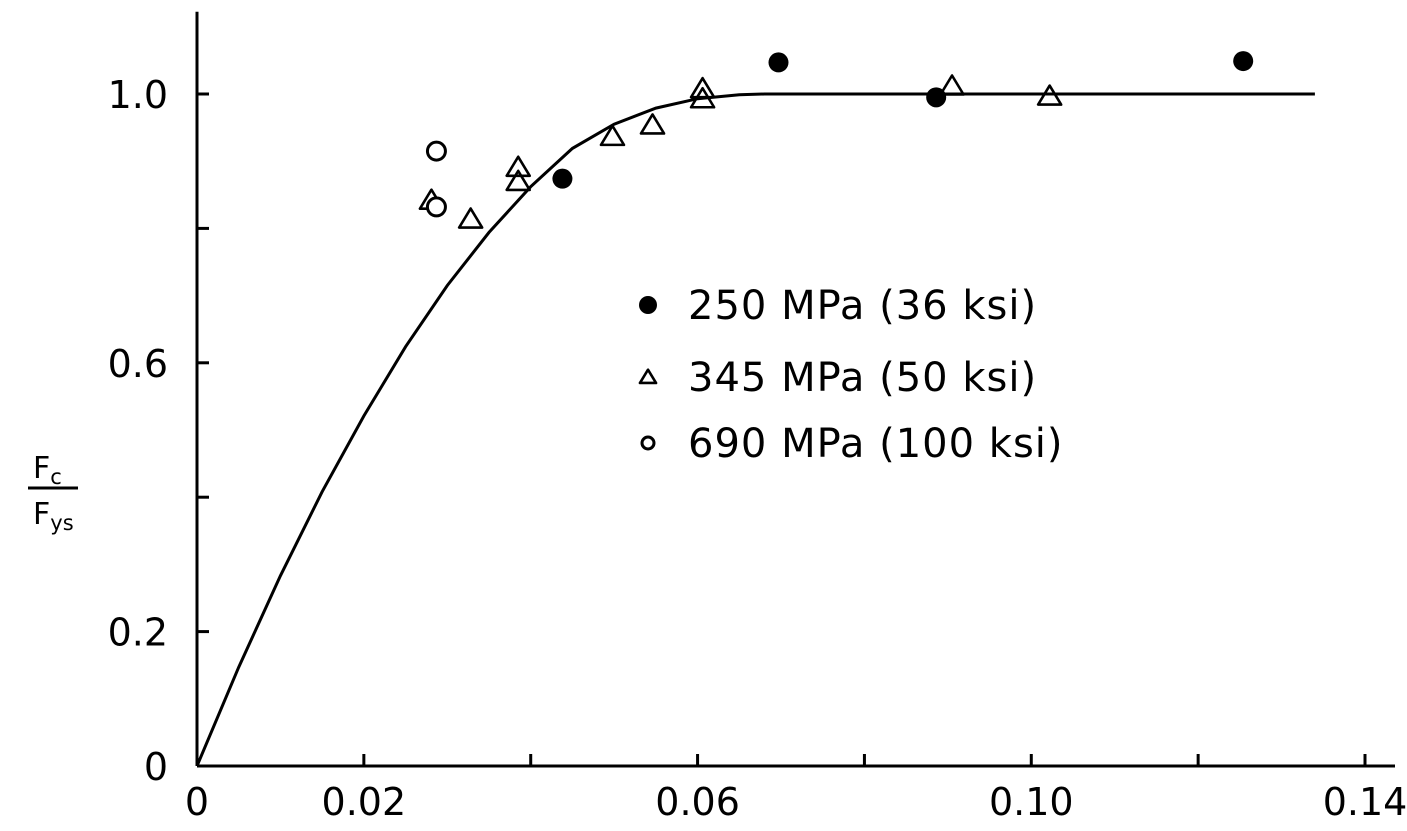  Describe the element at coordinates (156, 767) in the screenshot. I see `y-tick-label: 0` at that location.